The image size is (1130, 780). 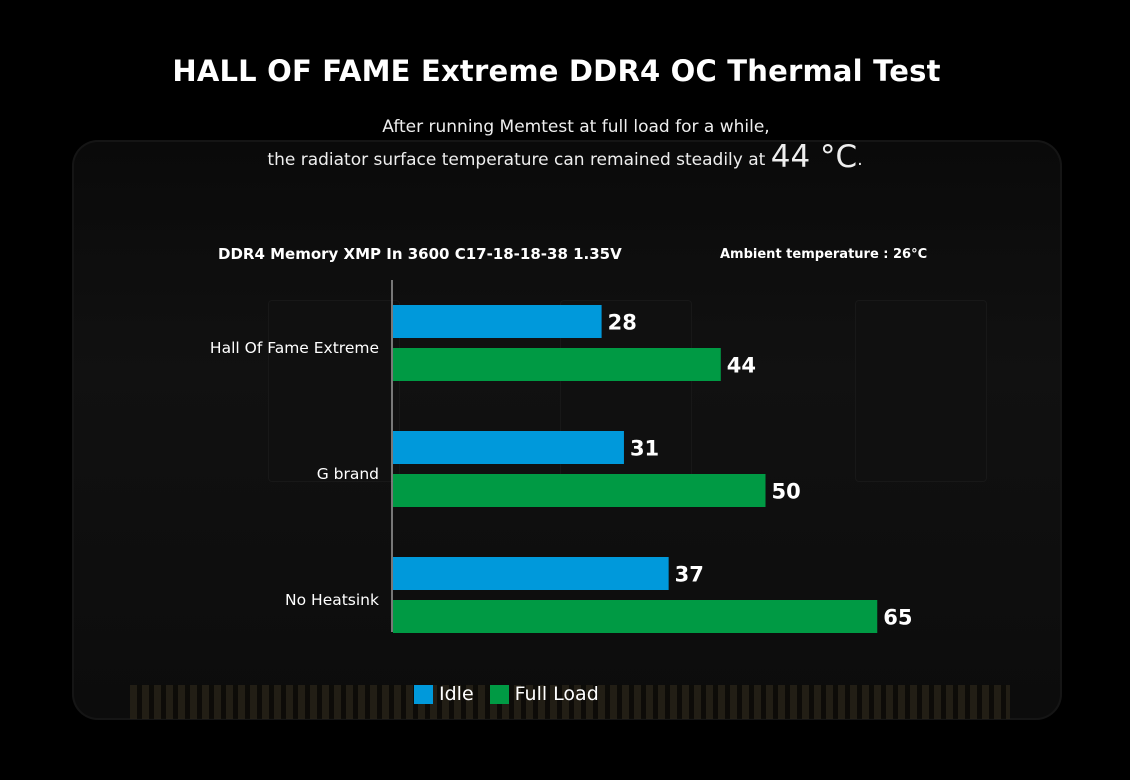 What do you see at coordinates (644, 449) in the screenshot?
I see `data-label-idle: 31` at bounding box center [644, 449].